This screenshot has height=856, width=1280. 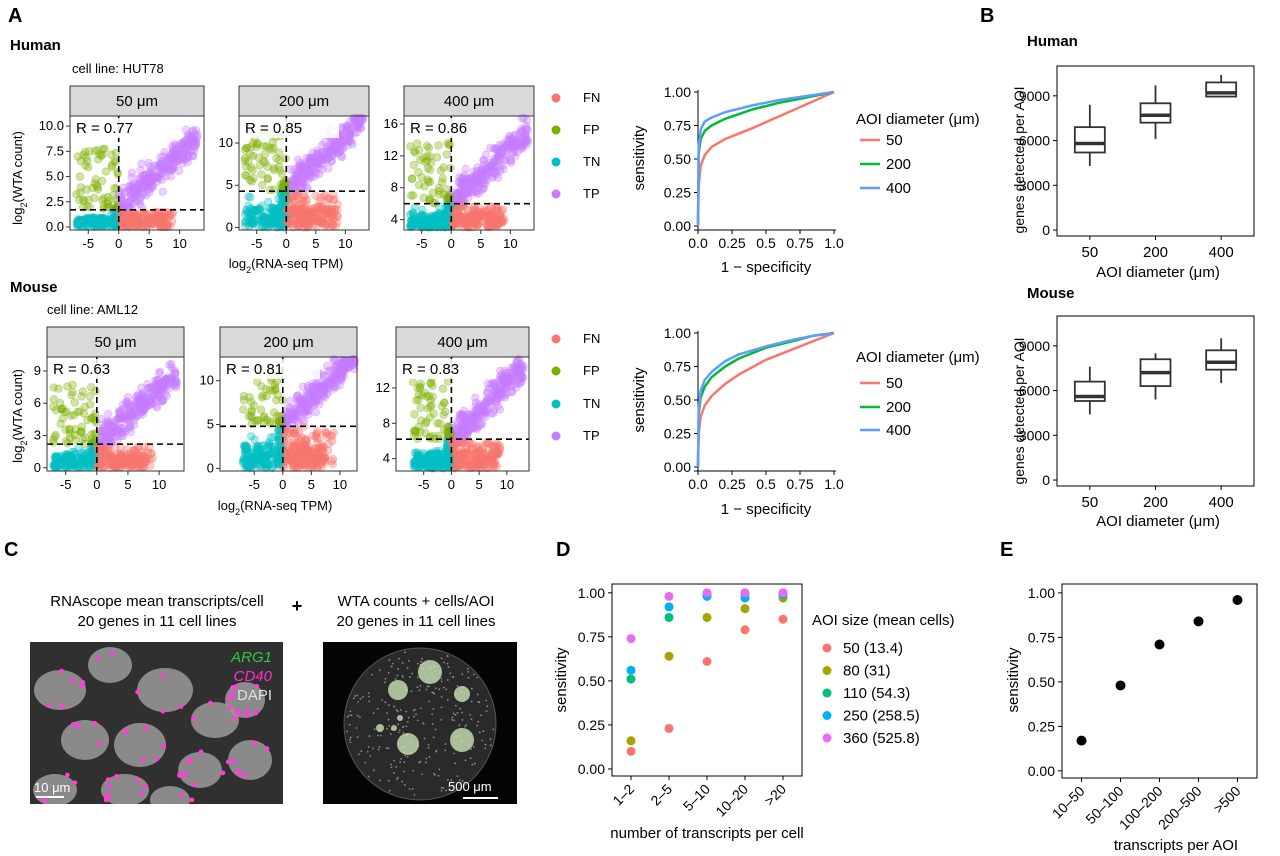 What do you see at coordinates (257, 243) in the screenshot?
I see `x-tick-label: -5` at bounding box center [257, 243].